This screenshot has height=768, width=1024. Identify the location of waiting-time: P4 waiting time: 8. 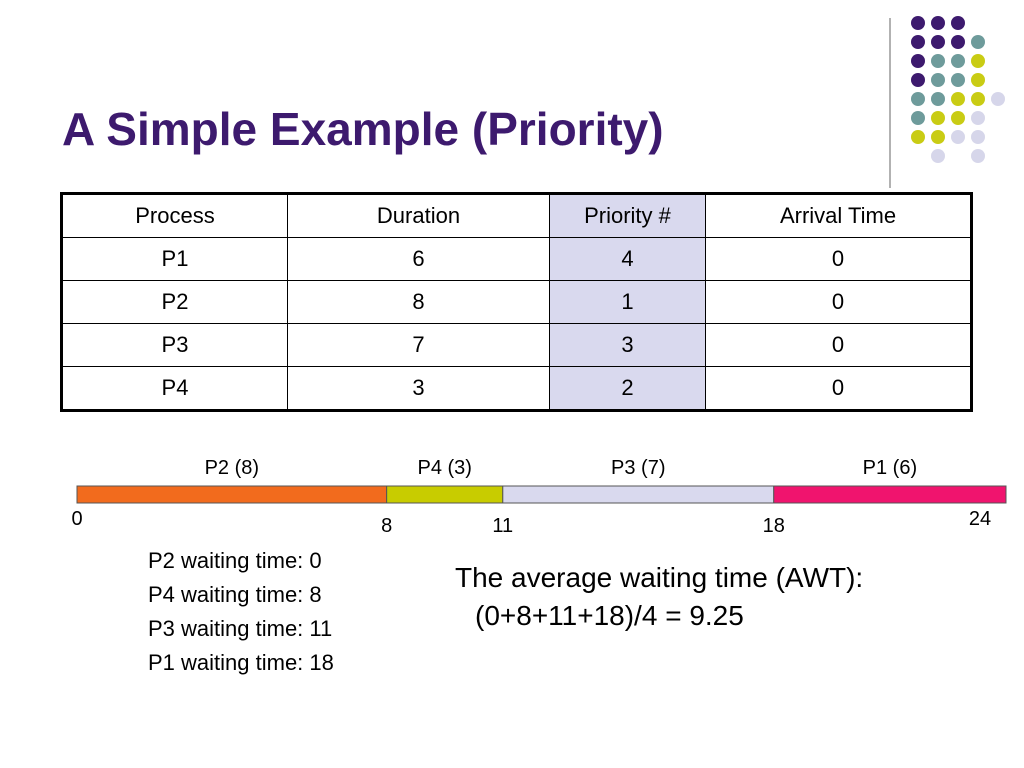
(235, 594).